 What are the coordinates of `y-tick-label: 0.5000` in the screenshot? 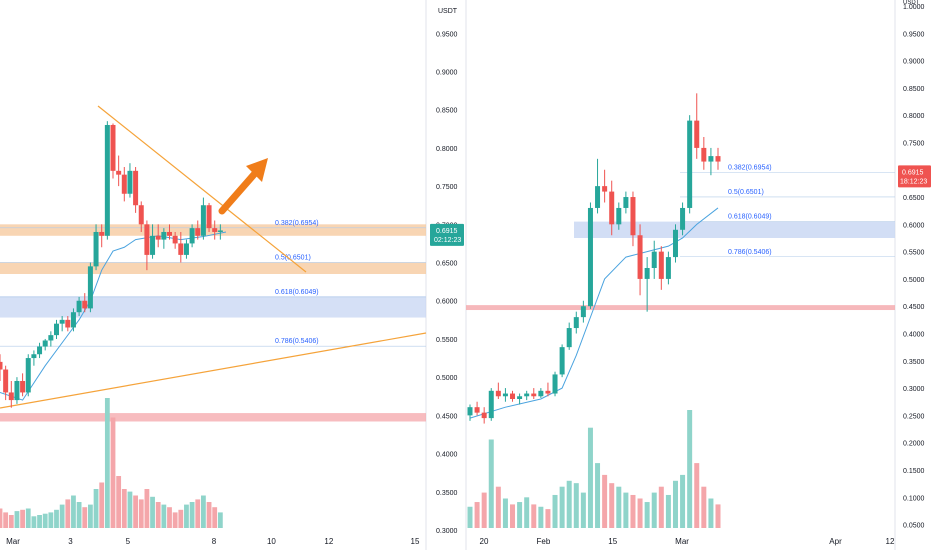 It's located at (447, 378).